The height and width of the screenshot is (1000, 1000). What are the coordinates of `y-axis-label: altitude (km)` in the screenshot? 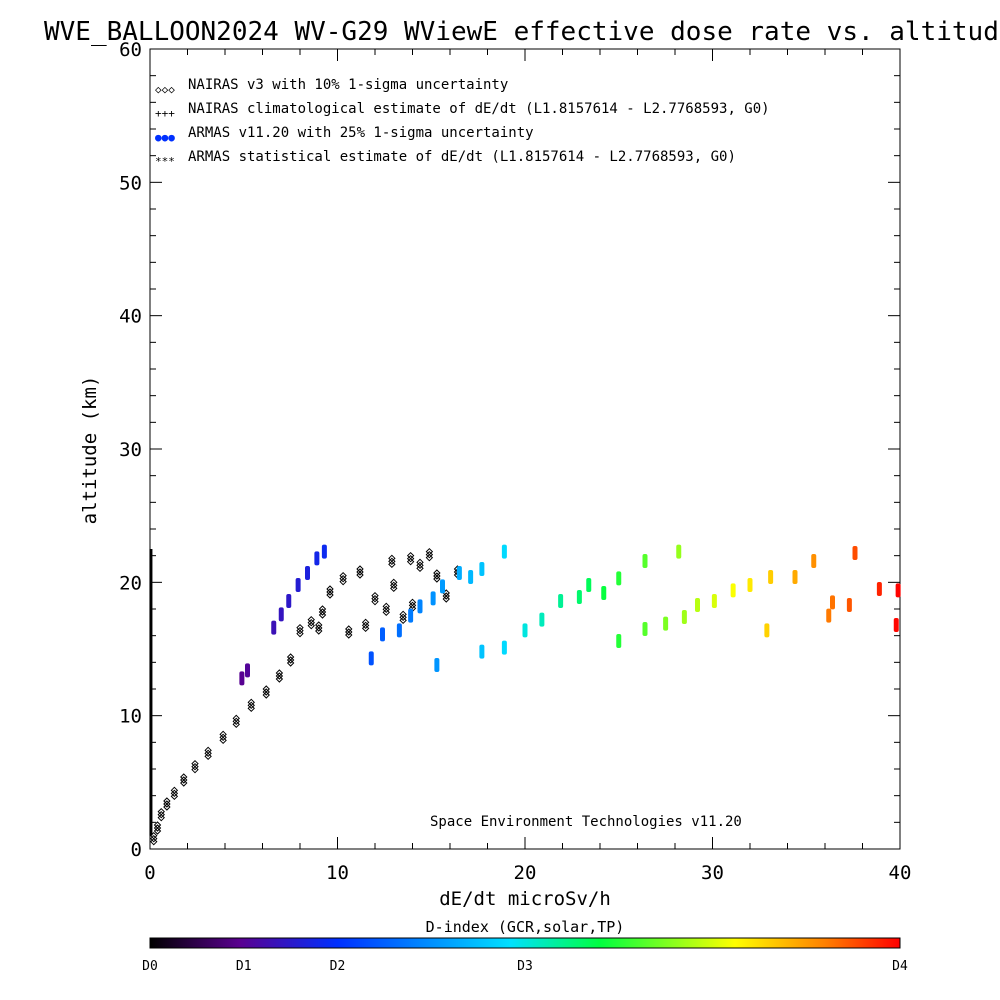 It's located at (90, 450).